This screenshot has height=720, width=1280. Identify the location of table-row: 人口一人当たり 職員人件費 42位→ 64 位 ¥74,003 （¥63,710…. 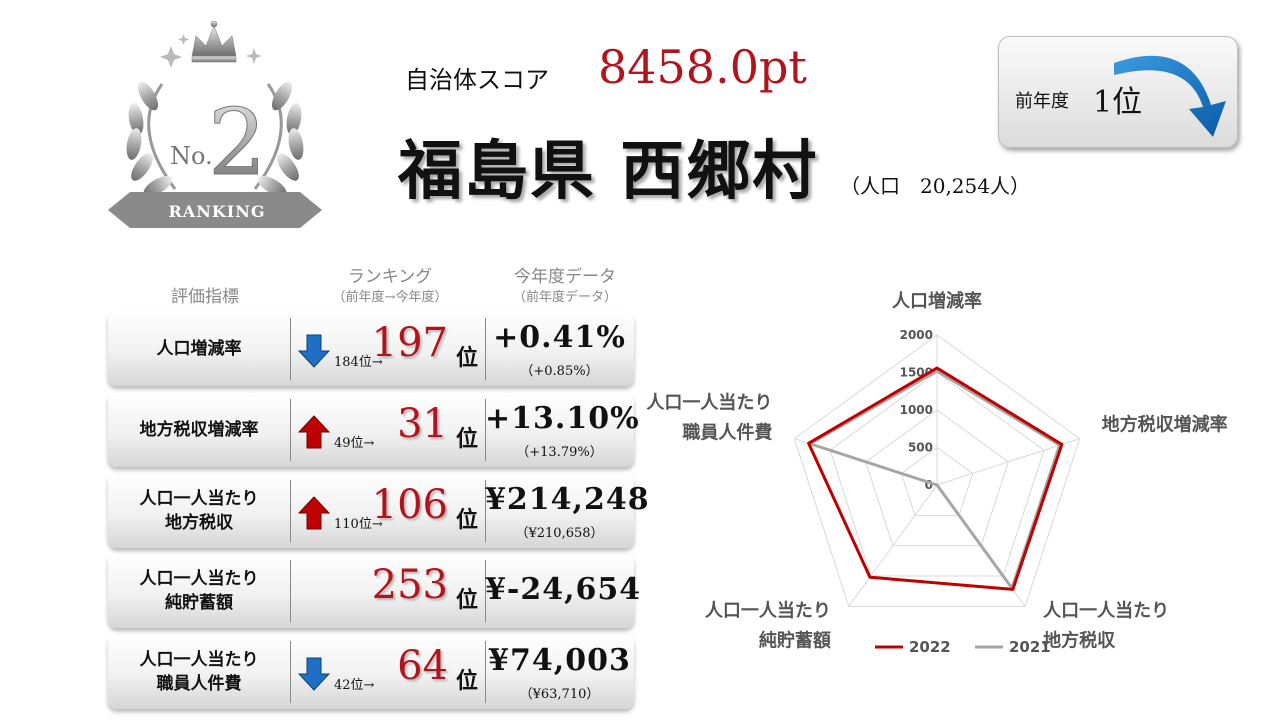
(371, 672).